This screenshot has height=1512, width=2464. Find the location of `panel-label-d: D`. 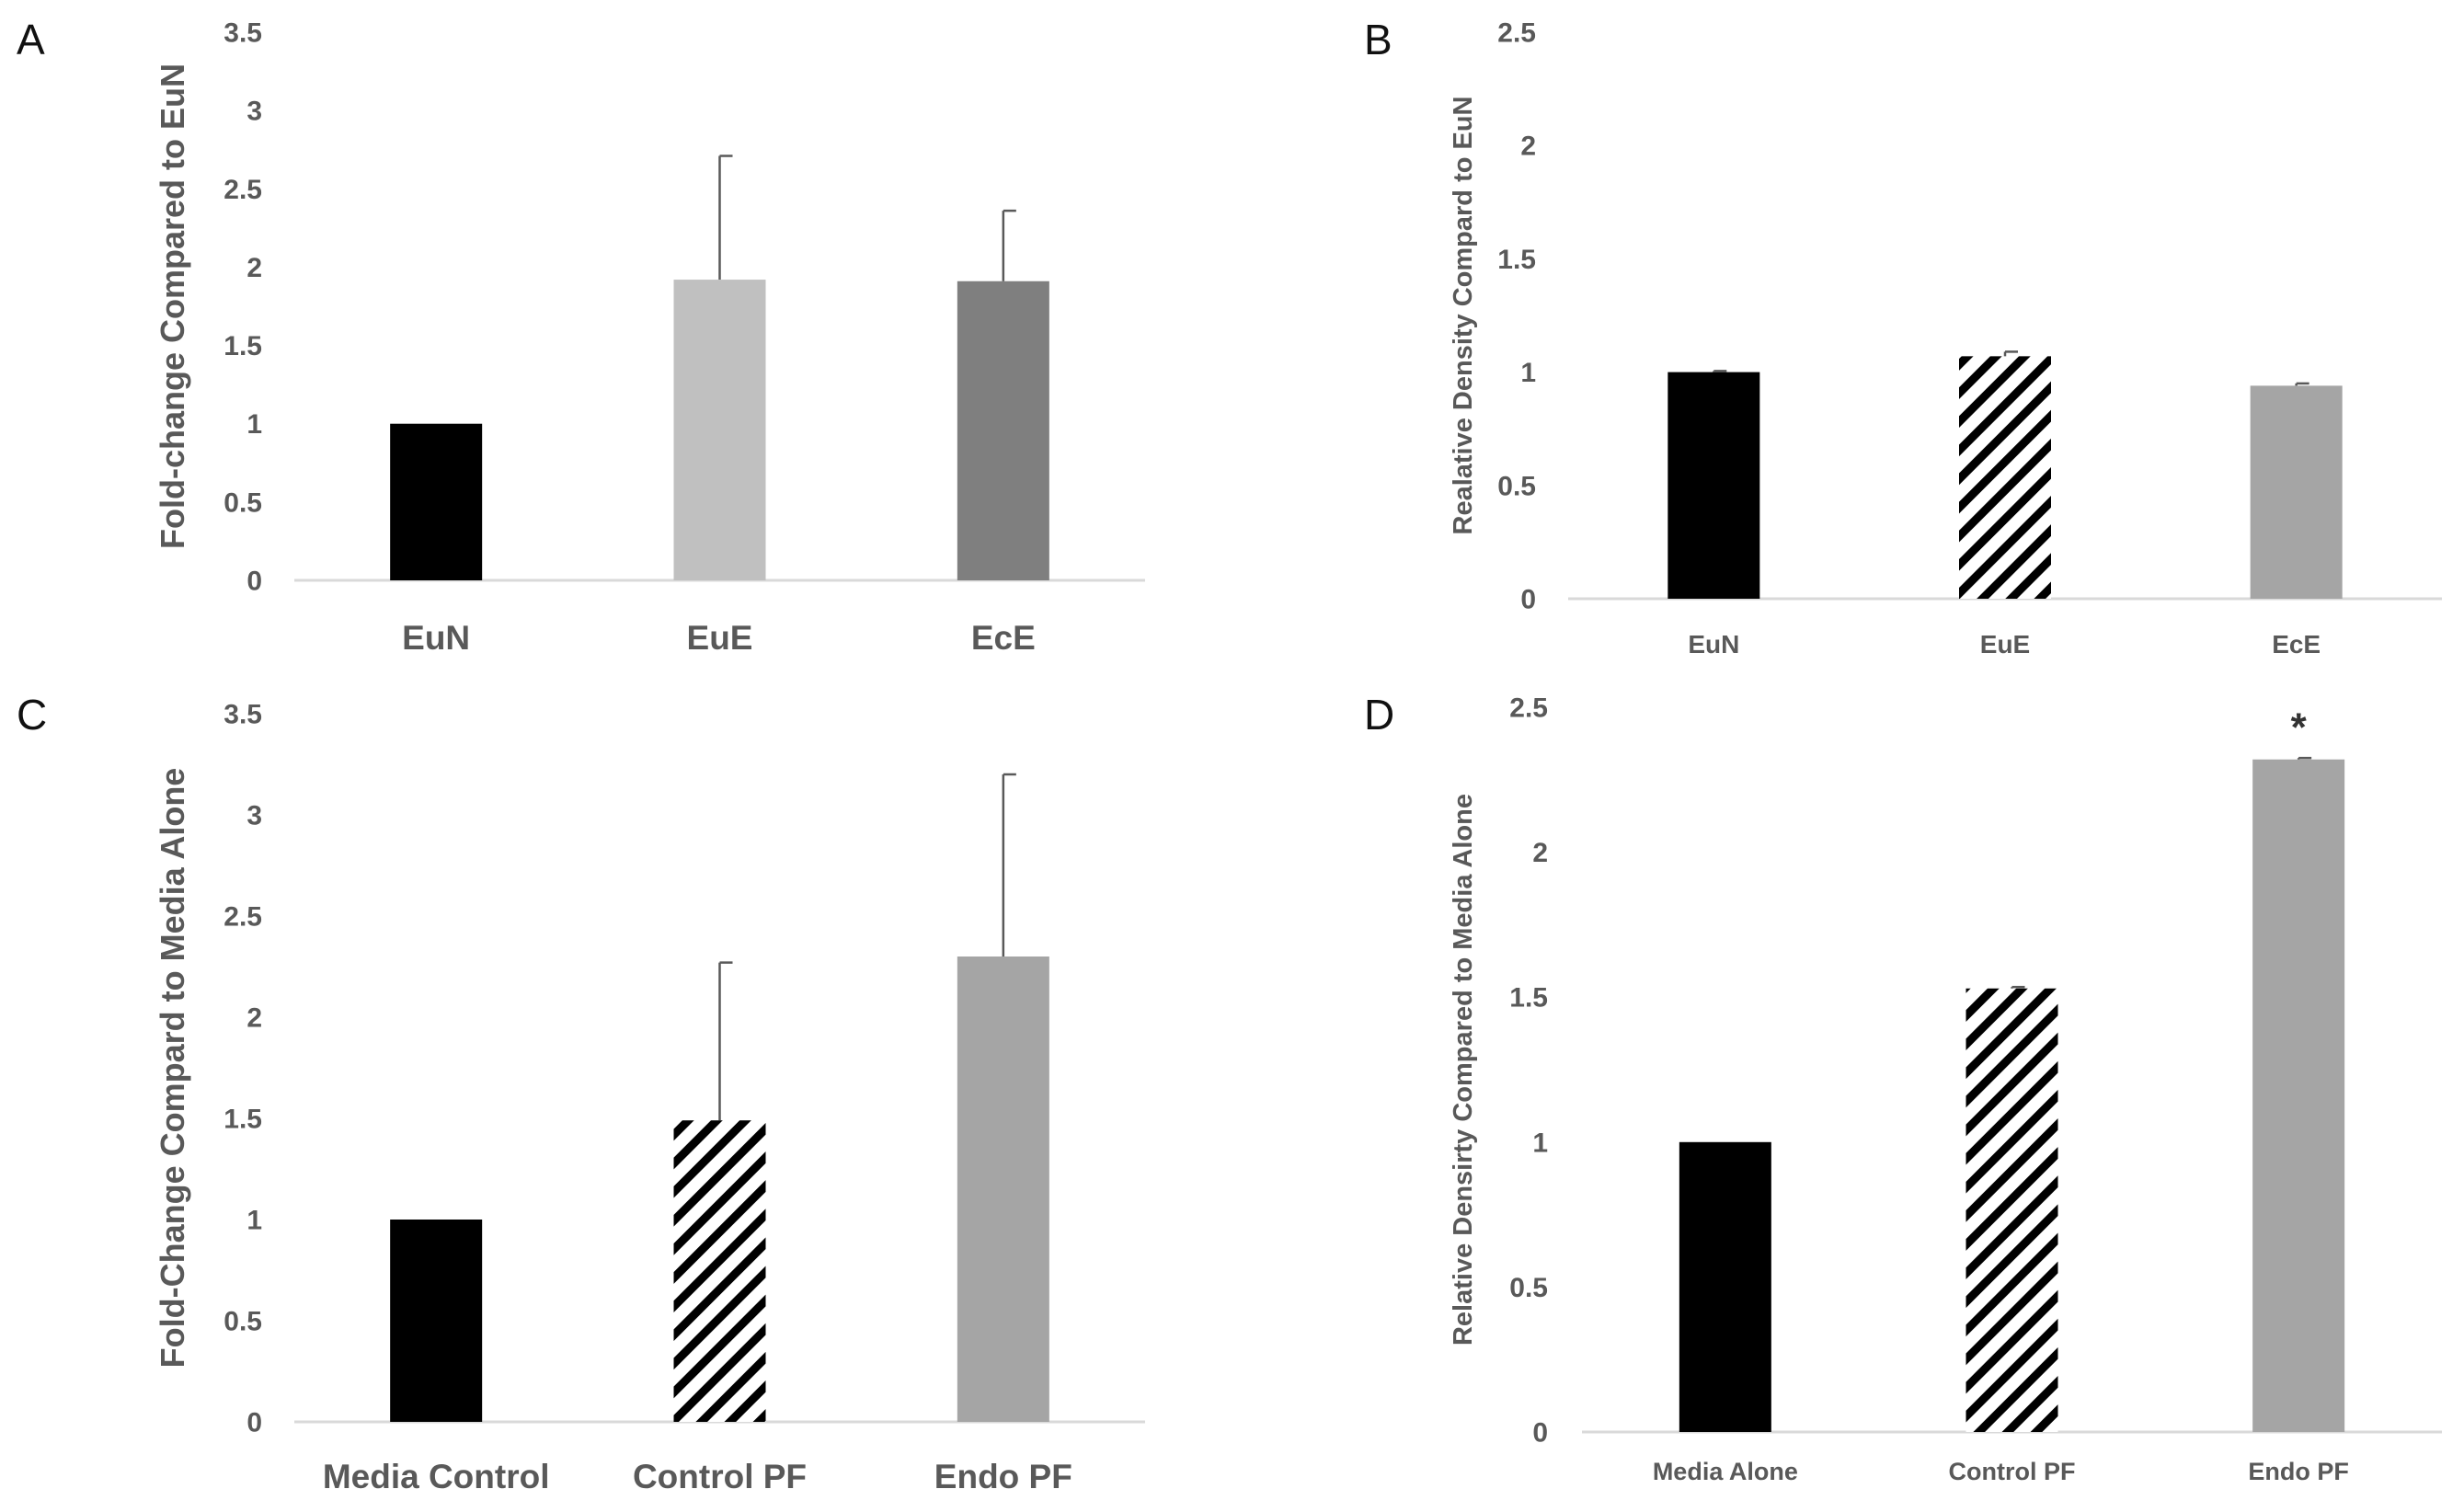

panel-label-d: D is located at coordinates (1379, 715).